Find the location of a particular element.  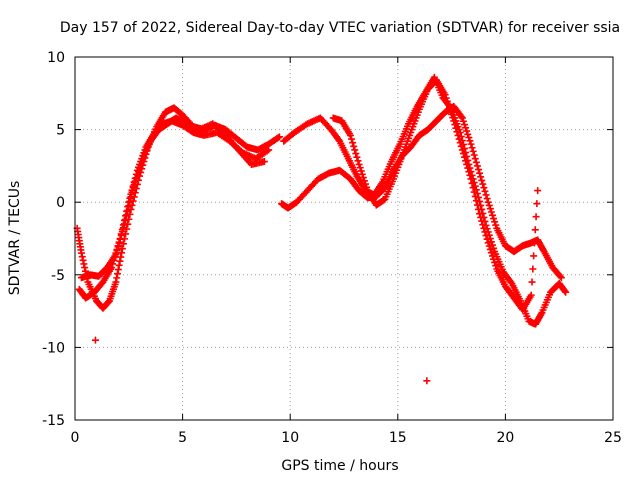

y-tick-label: -5 is located at coordinates (58, 276).